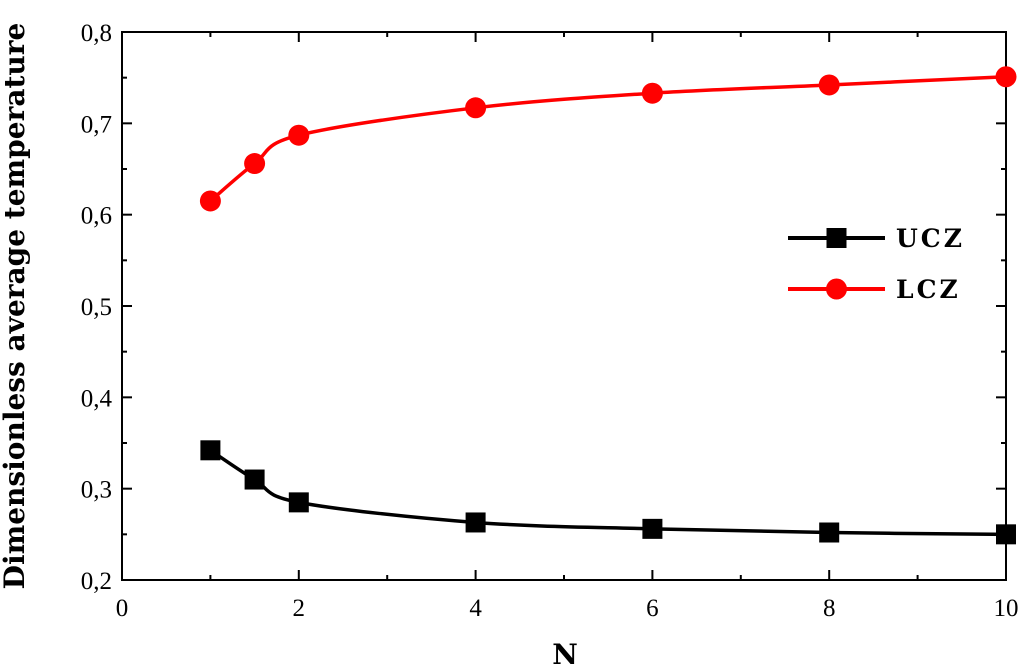 This screenshot has width=1024, height=672. Describe the element at coordinates (96, 216) in the screenshot. I see `y-tick-label: 0,6` at that location.